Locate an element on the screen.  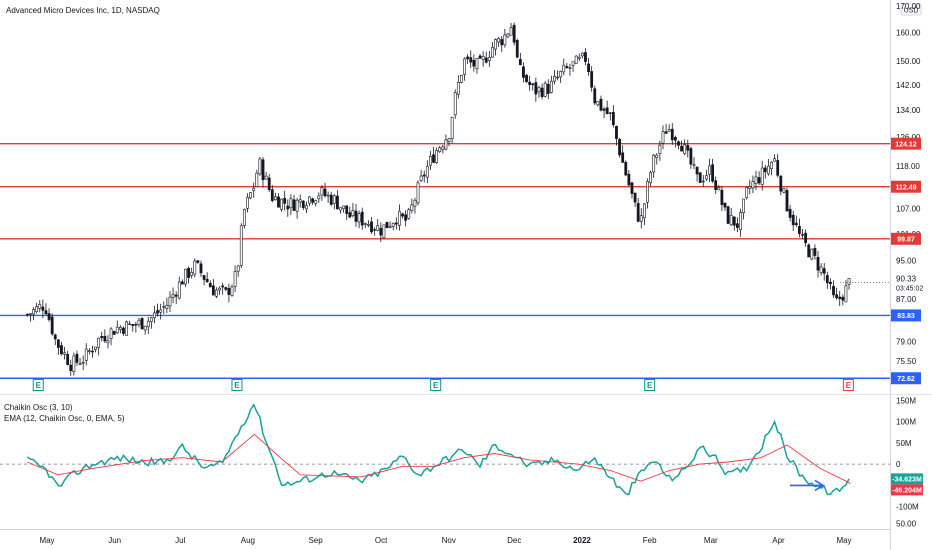
level-badge-label: 99.87 is located at coordinates (906, 240).